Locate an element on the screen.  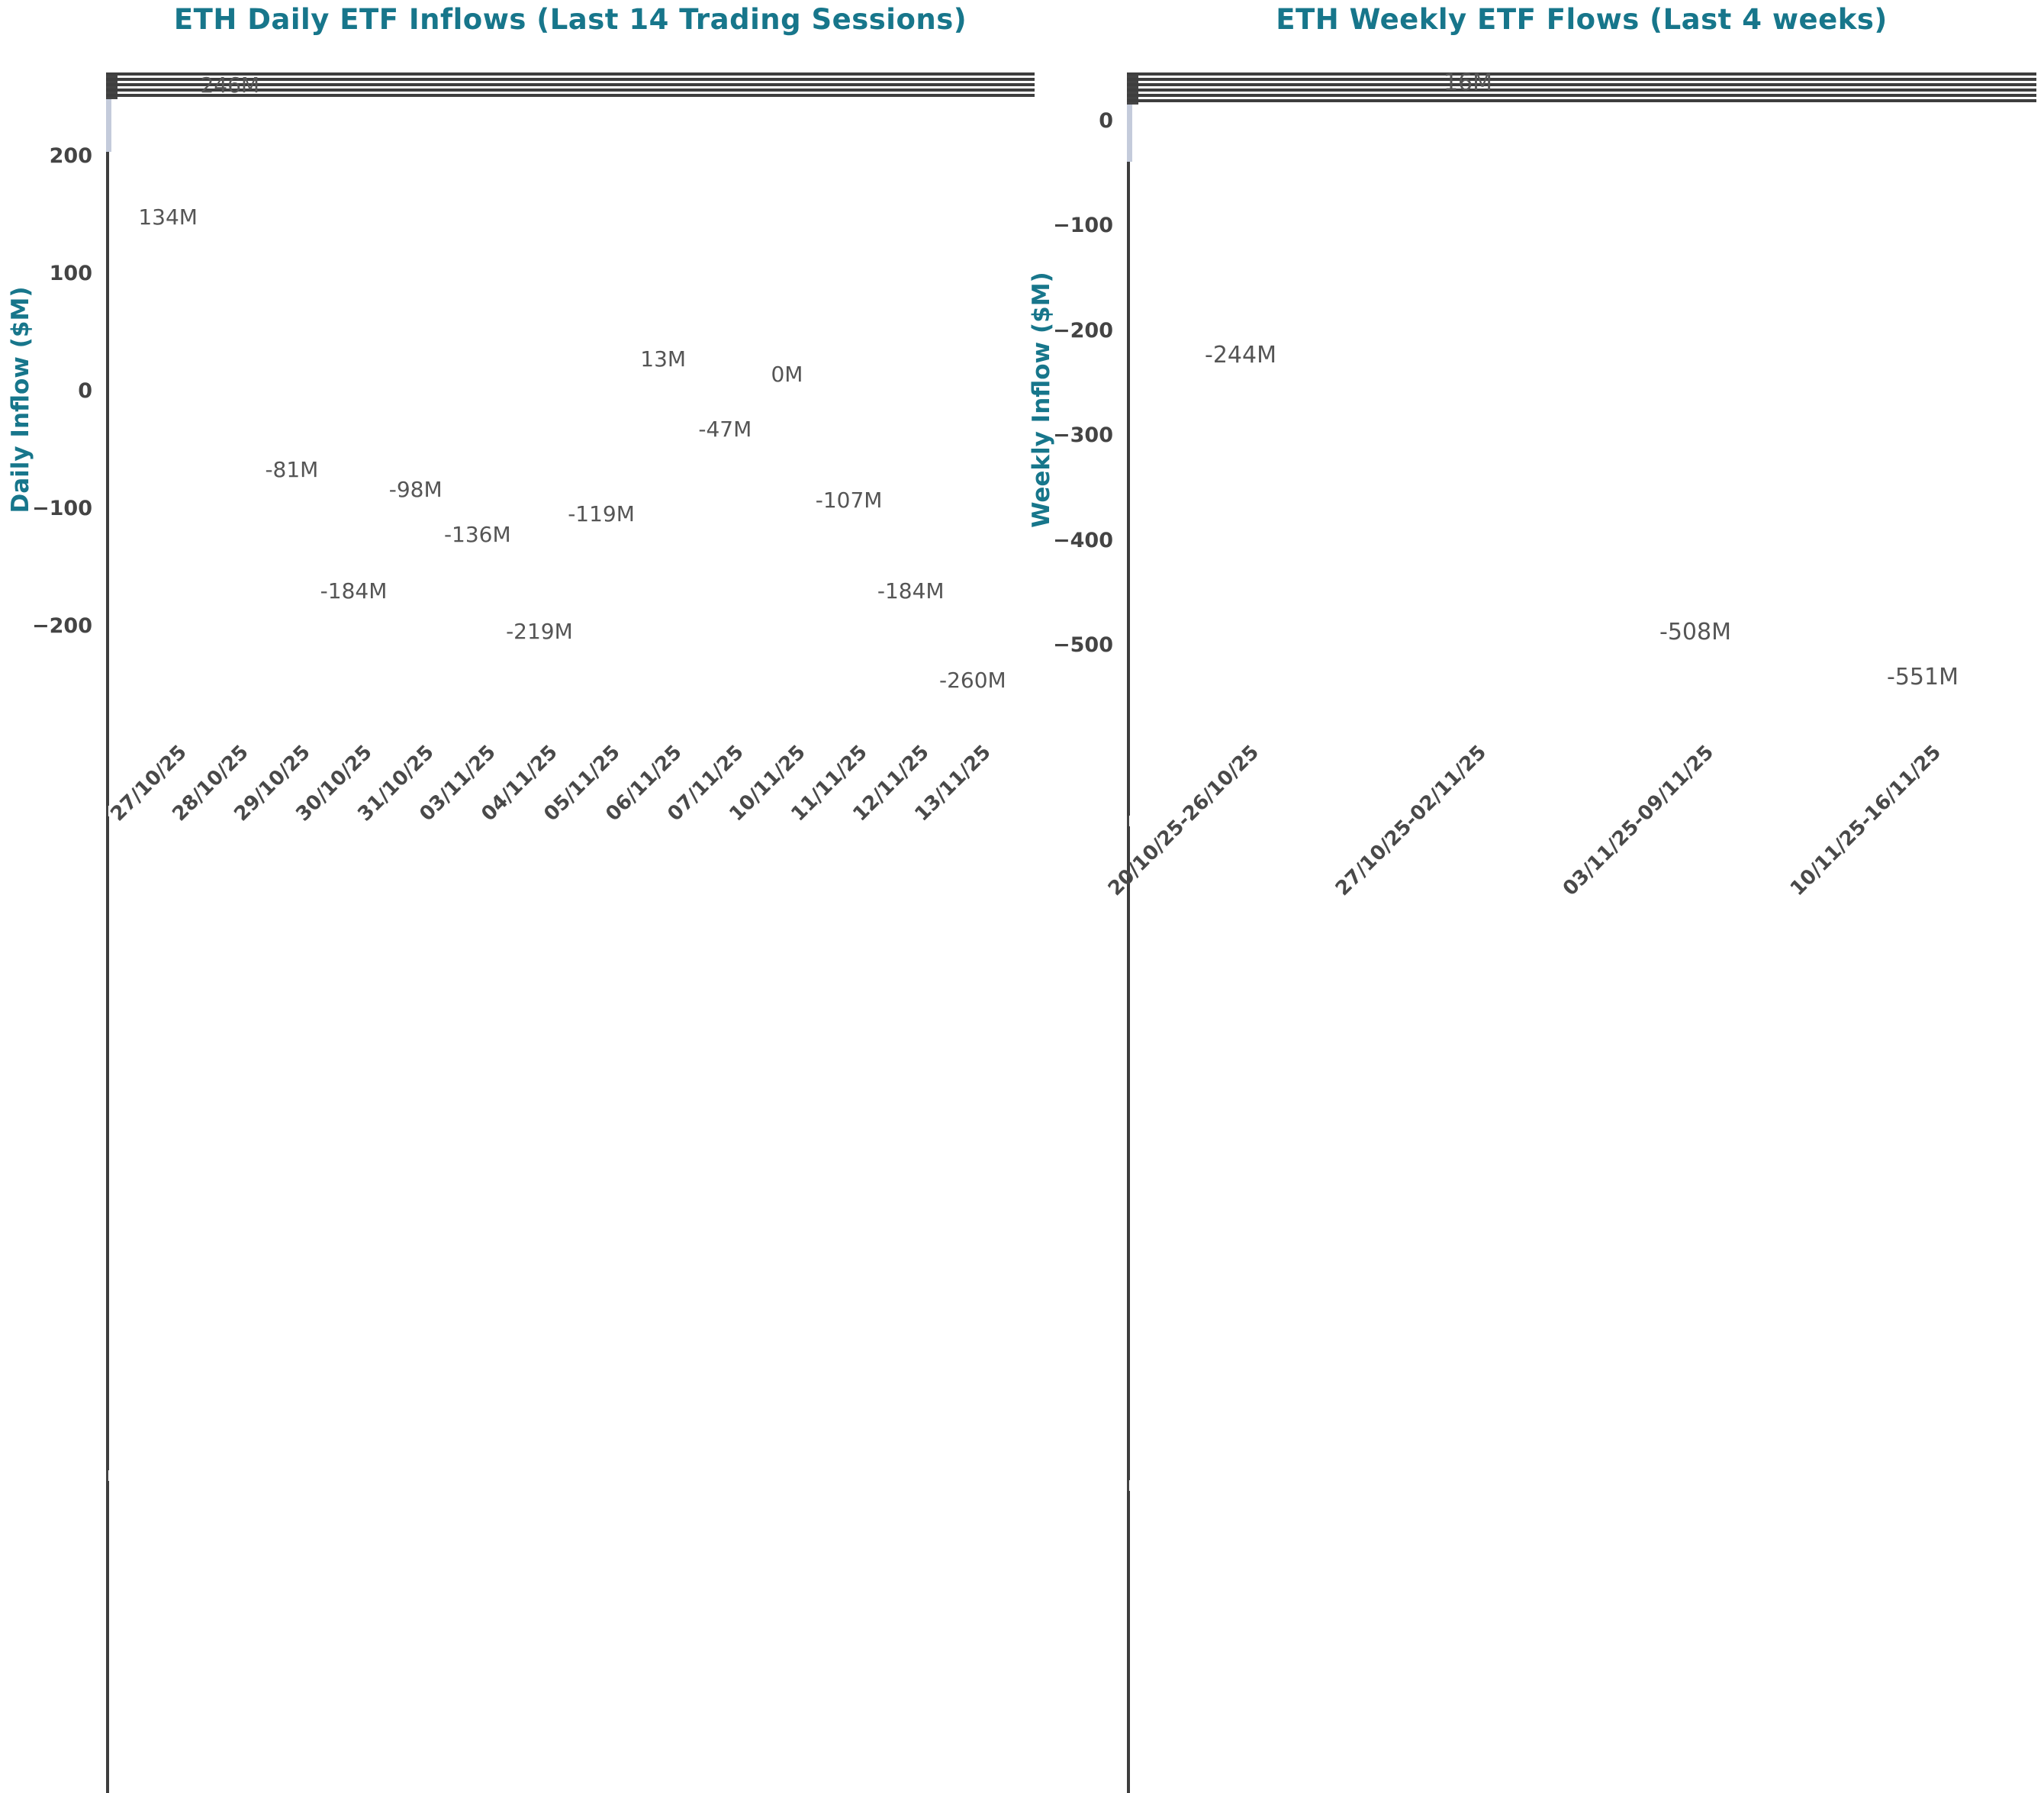
bar-value-label: -244M is located at coordinates (1241, 355).